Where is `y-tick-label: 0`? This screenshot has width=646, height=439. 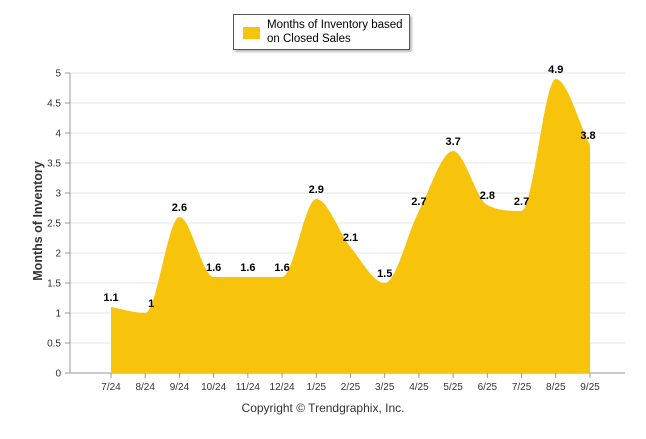 y-tick-label: 0 is located at coordinates (58, 374).